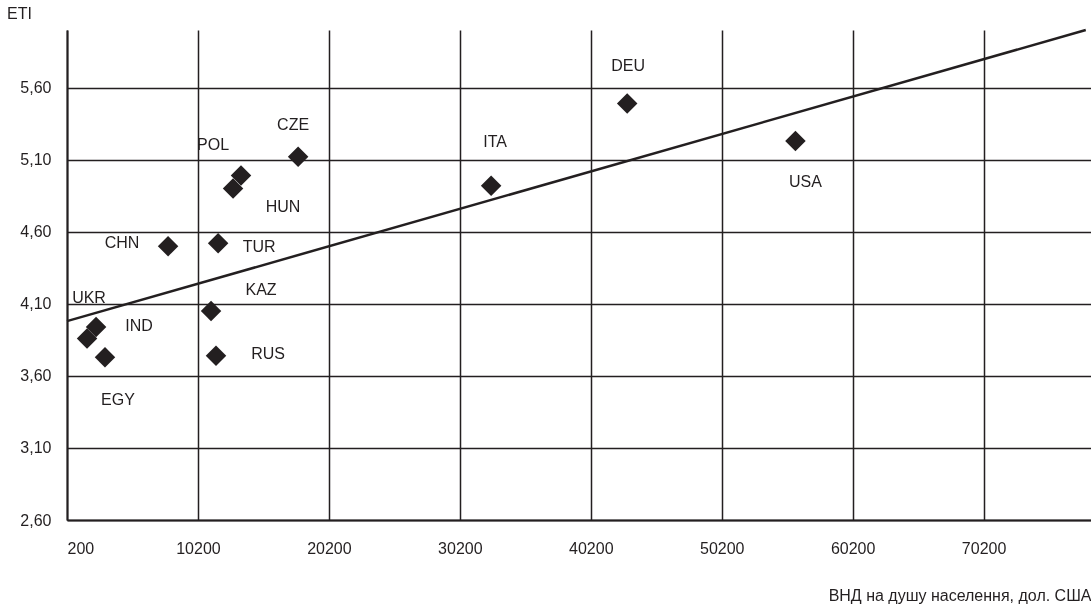  Describe the element at coordinates (259, 247) in the screenshot. I see `annotation: TUR` at that location.